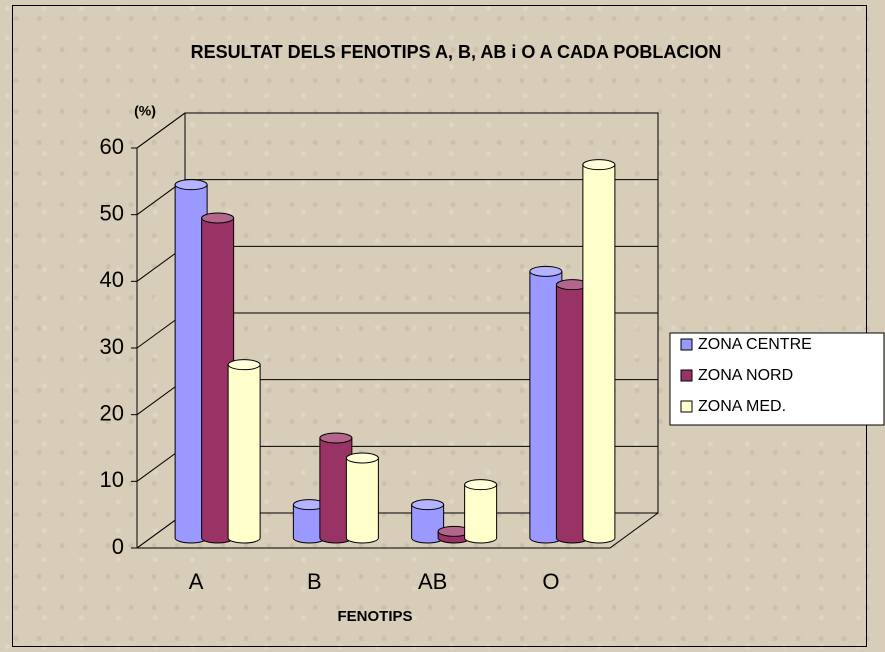 This screenshot has width=885, height=652. Describe the element at coordinates (550, 581) in the screenshot. I see `x-tick-label: O` at that location.